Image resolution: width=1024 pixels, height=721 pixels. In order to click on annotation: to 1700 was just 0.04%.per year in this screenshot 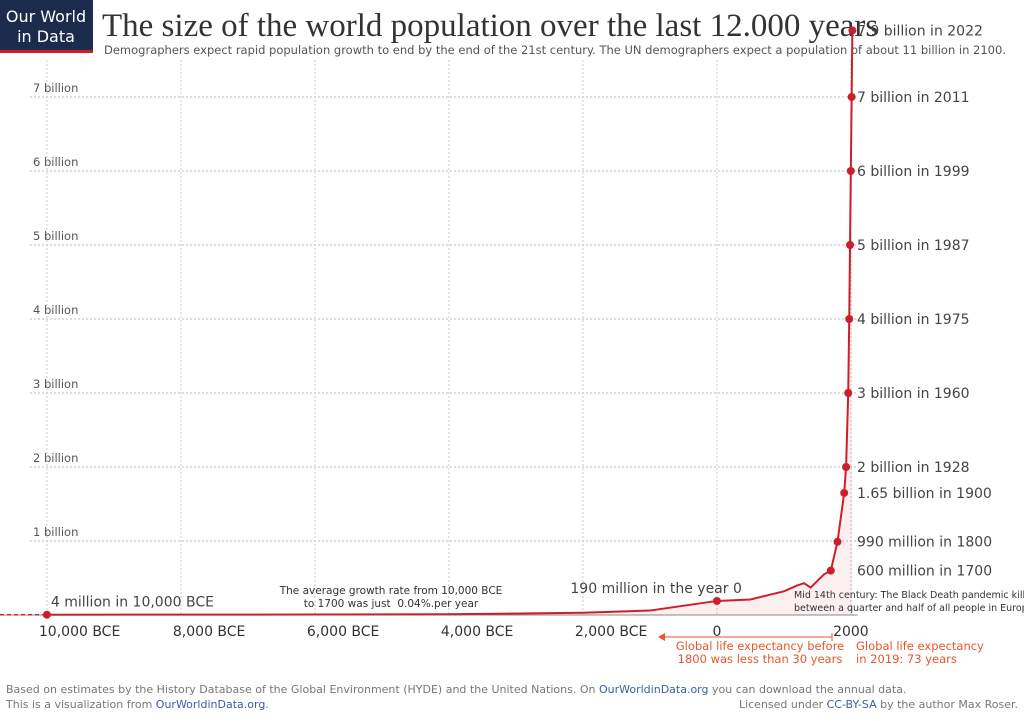, I will do `click(391, 604)`.